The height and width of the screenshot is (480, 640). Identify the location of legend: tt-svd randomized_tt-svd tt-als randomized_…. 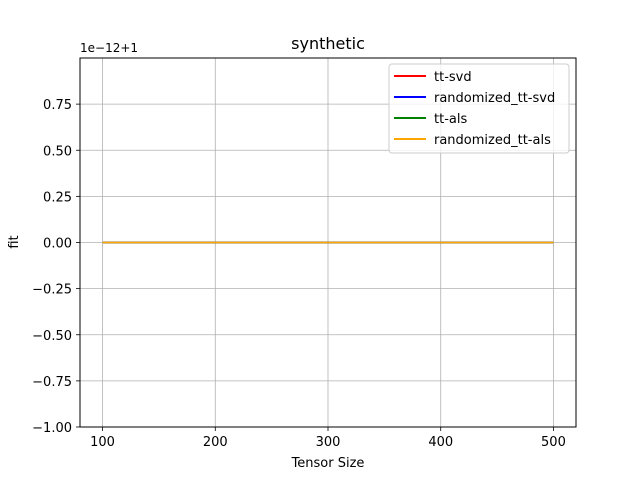
(479, 108).